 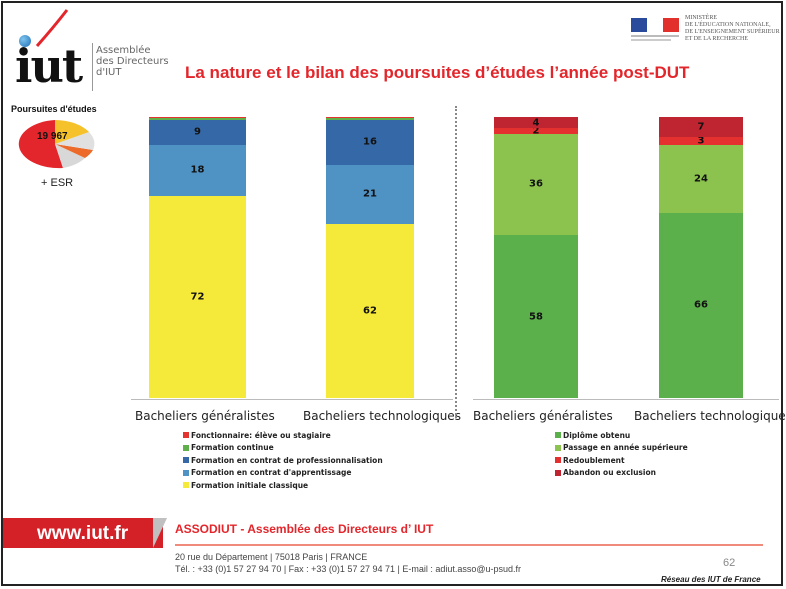 I want to click on ministry-line: de l'Enseignement supérieur, so click(x=732, y=32).